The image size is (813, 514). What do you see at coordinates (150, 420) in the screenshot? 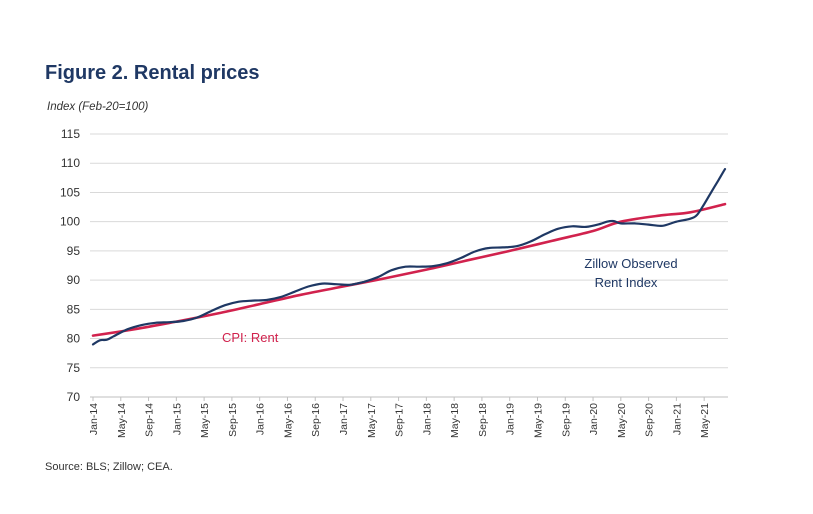
I see `x-tick-label: Sep-14` at bounding box center [150, 420].